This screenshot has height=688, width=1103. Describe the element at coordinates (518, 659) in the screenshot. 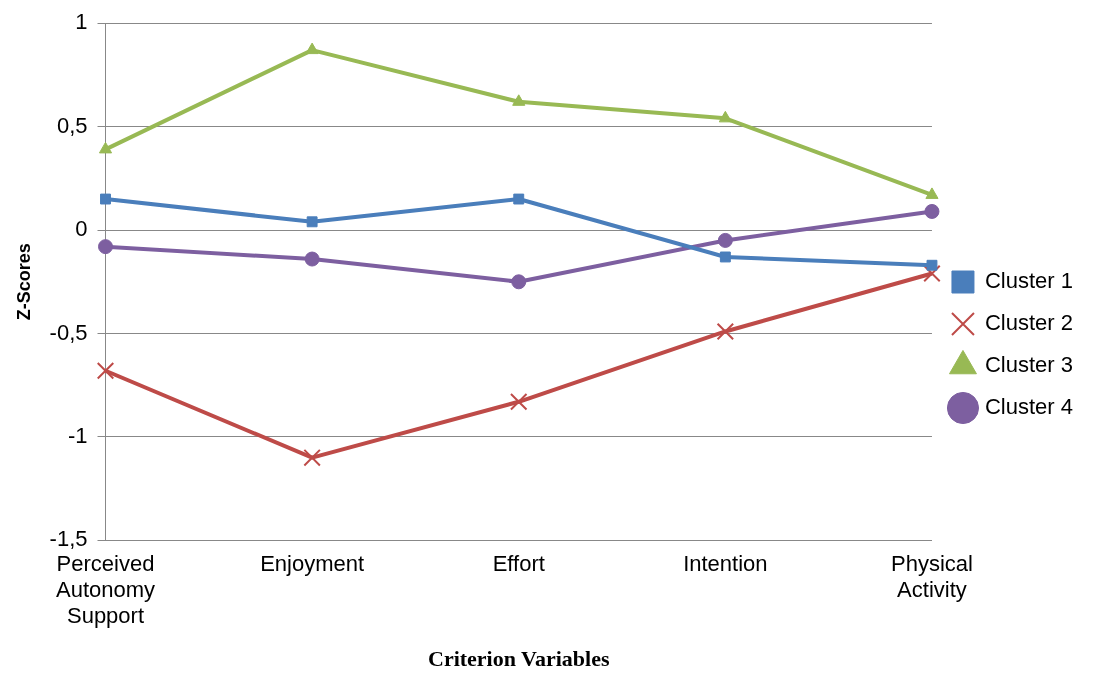

I see `x-axis-title: Criterion Variables` at that location.